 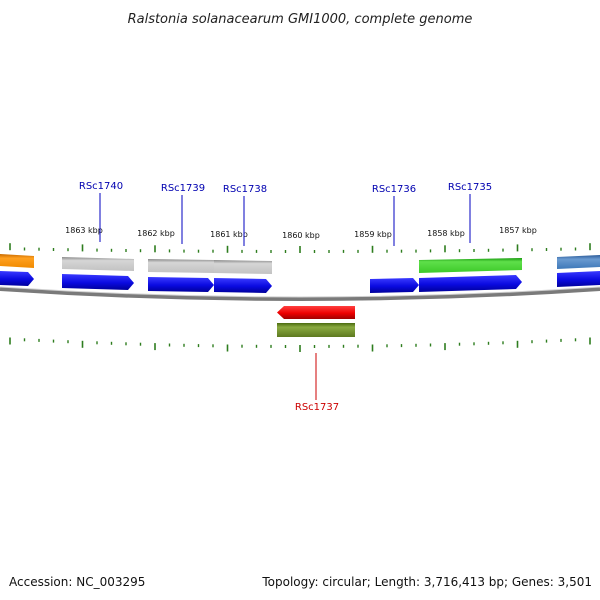 What do you see at coordinates (518, 230) in the screenshot?
I see `scale-label-1857: 1857 kbp` at bounding box center [518, 230].